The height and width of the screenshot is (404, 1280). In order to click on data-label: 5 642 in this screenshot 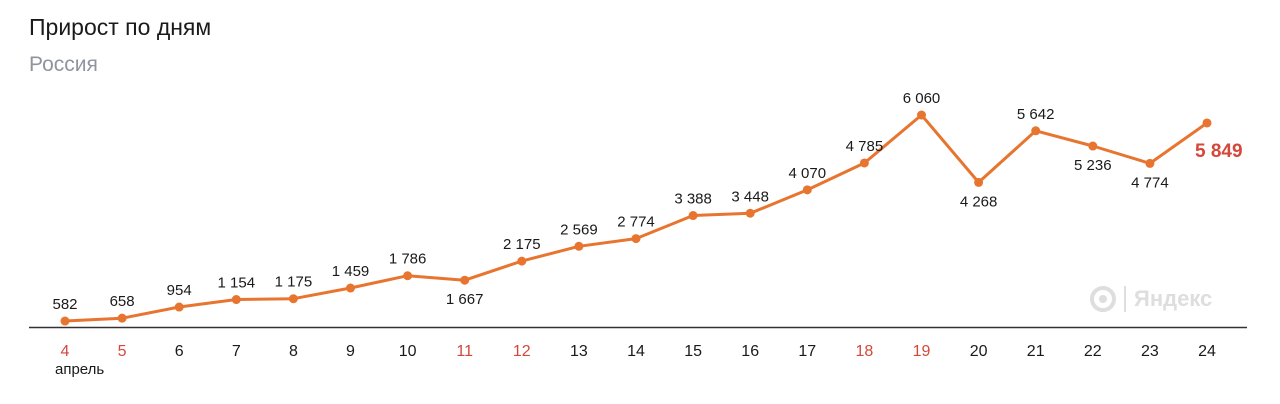, I will do `click(1036, 114)`.